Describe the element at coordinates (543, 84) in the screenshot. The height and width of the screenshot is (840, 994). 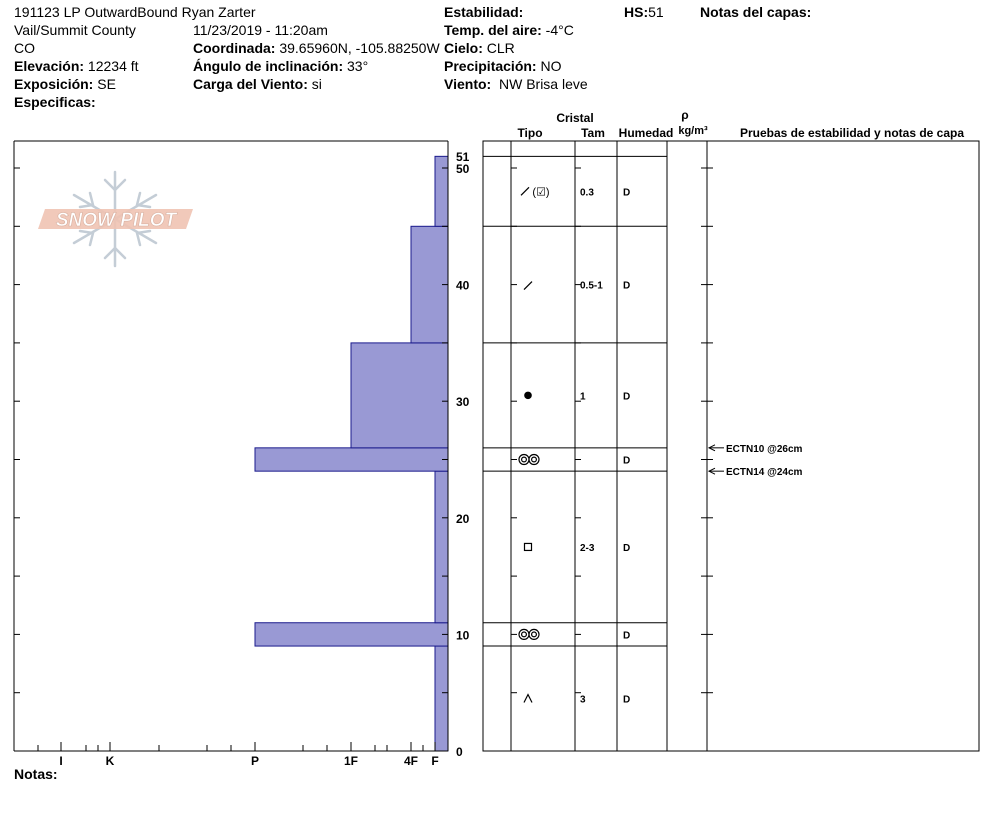
I see `wind-value: NW Brisa leve` at that location.